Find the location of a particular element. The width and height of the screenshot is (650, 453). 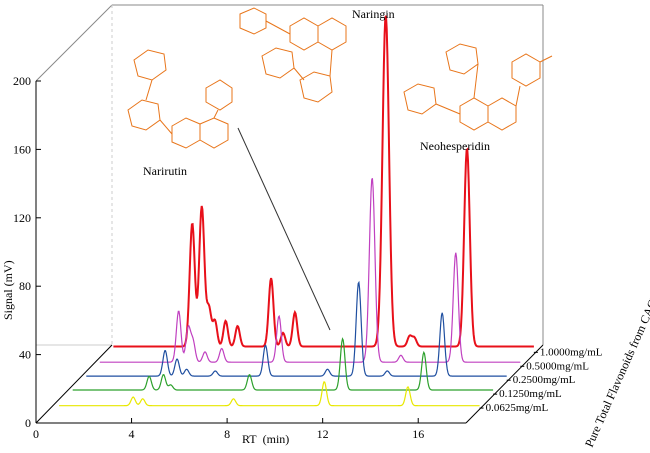

x-axis-title: RT (min) is located at coordinates (265, 439).